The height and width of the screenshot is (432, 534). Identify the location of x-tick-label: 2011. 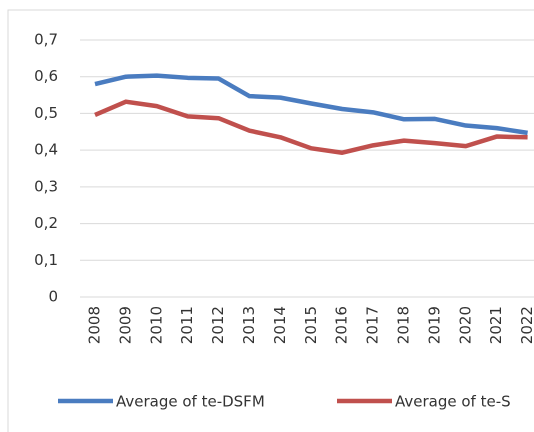
(187, 325).